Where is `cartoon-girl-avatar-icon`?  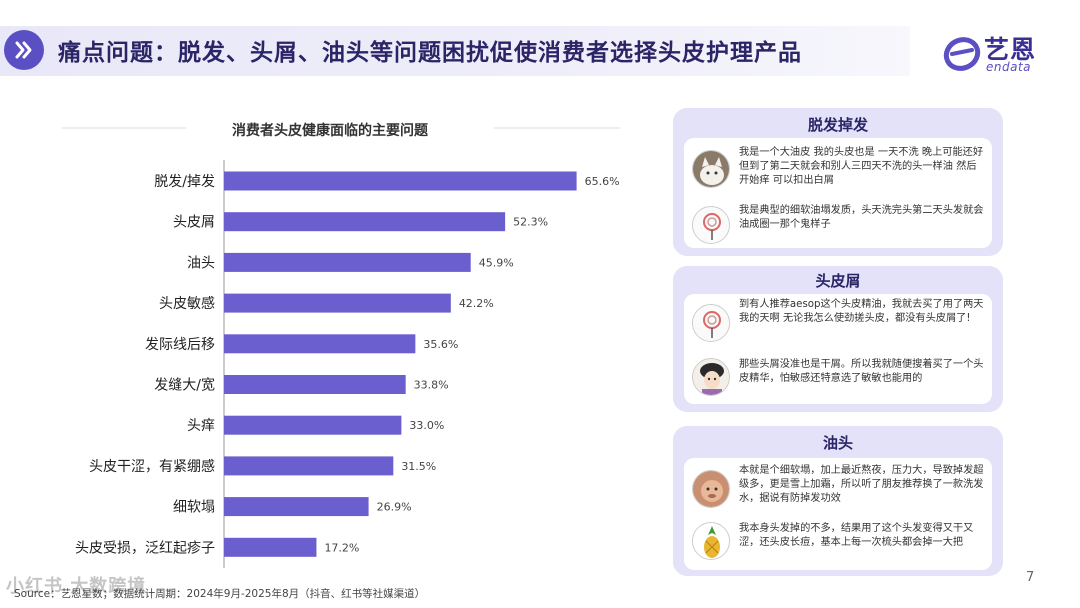
cartoon-girl-avatar-icon is located at coordinates (711, 377).